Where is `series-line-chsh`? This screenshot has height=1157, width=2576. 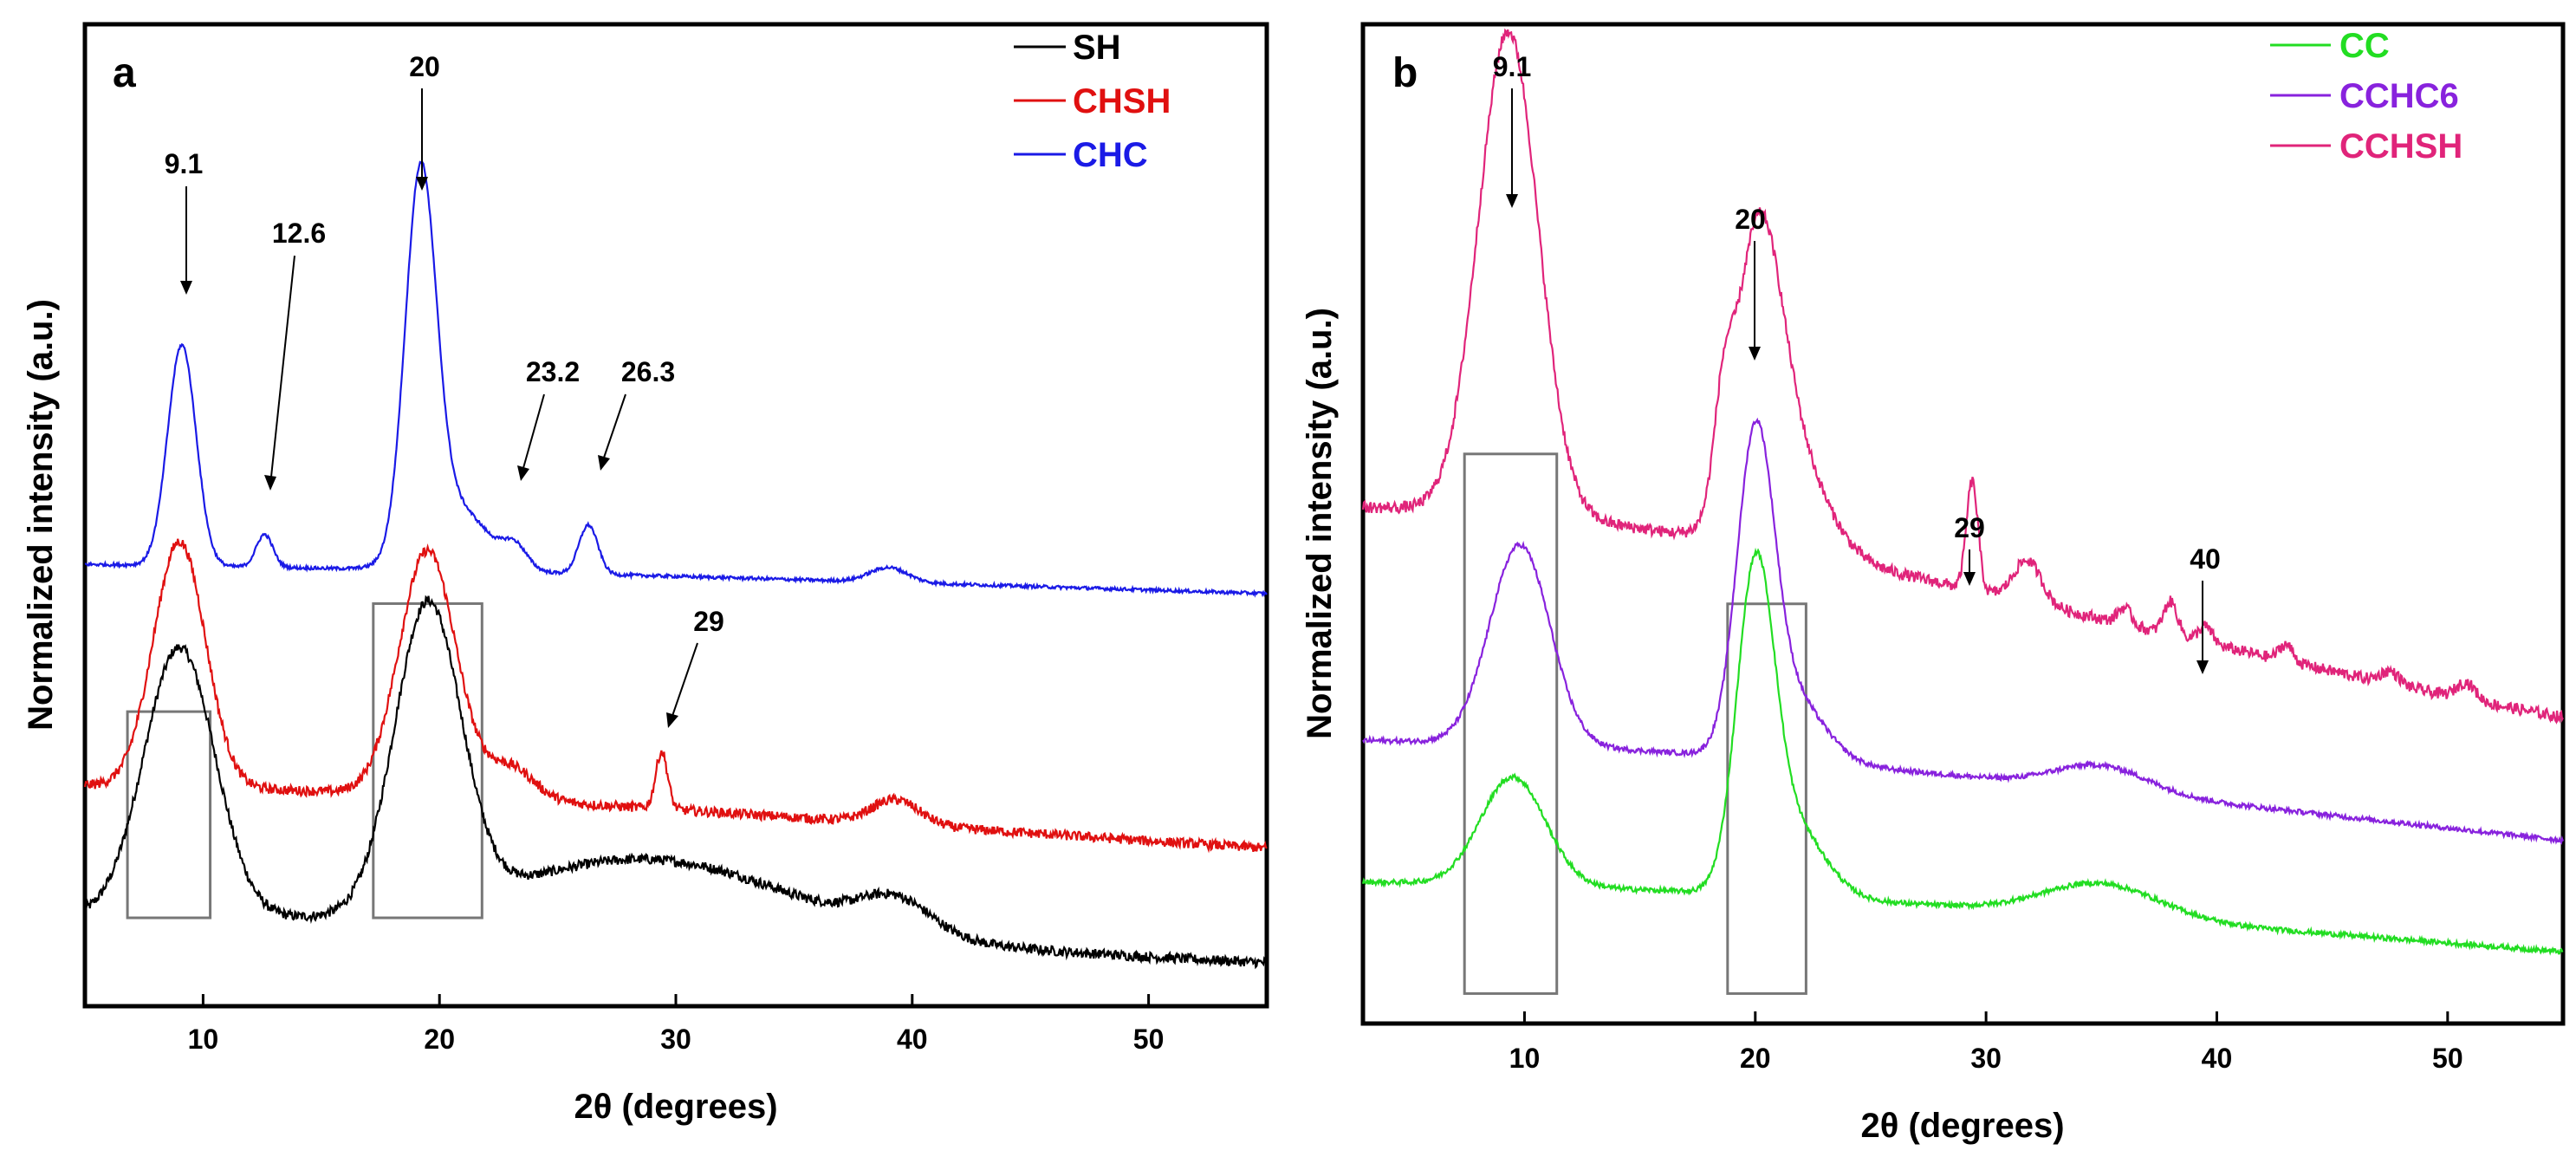
series-line-chsh is located at coordinates (676, 696).